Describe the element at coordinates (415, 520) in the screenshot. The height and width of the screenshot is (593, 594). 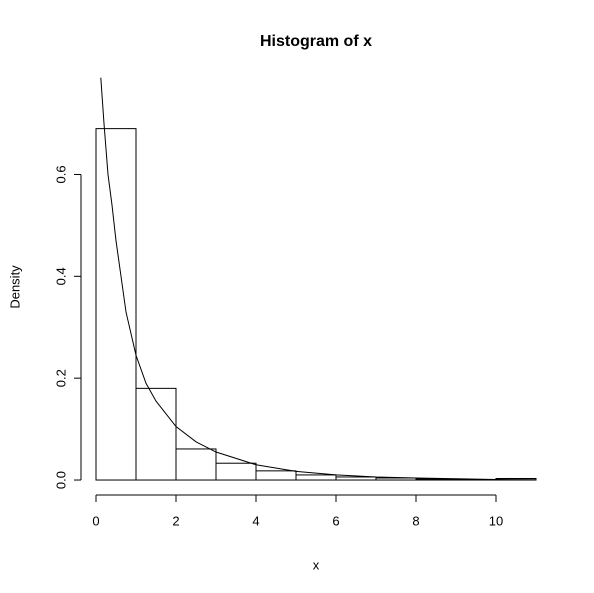
I see `x-tick-label: 8` at that location.